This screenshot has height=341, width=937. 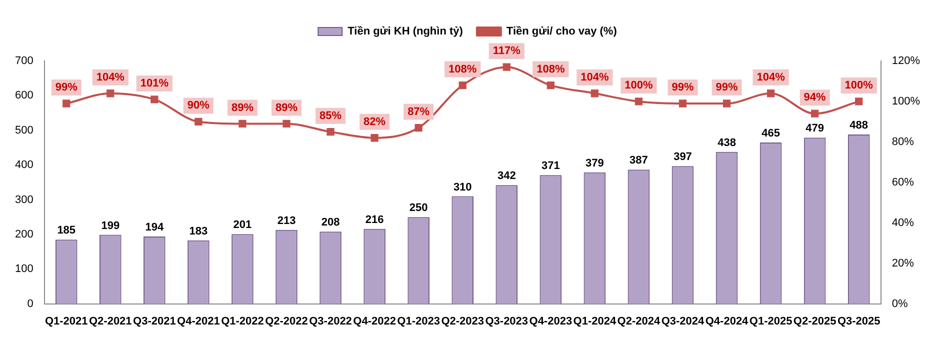 I want to click on y-tick-label: 500, so click(x=24, y=130).